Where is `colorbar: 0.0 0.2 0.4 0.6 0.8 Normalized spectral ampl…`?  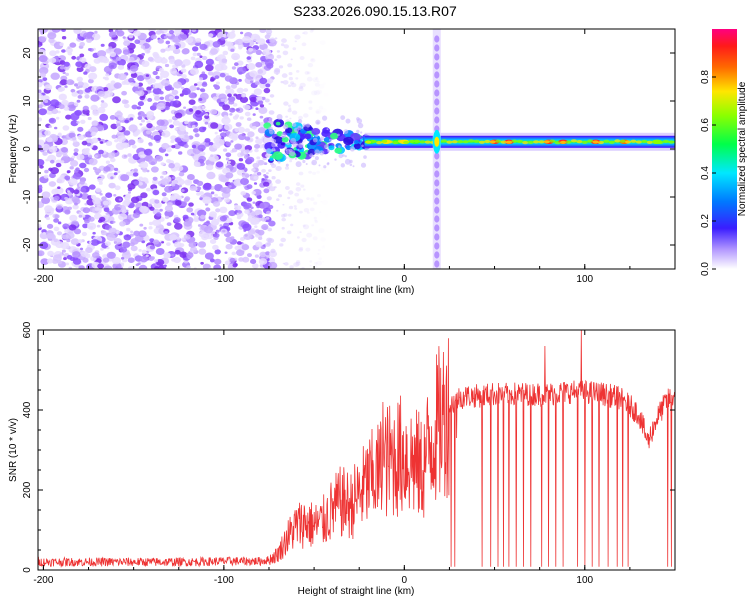 colorbar: 0.0 0.2 0.4 0.6 0.8 Normalized spectral ampl… is located at coordinates (724, 152).